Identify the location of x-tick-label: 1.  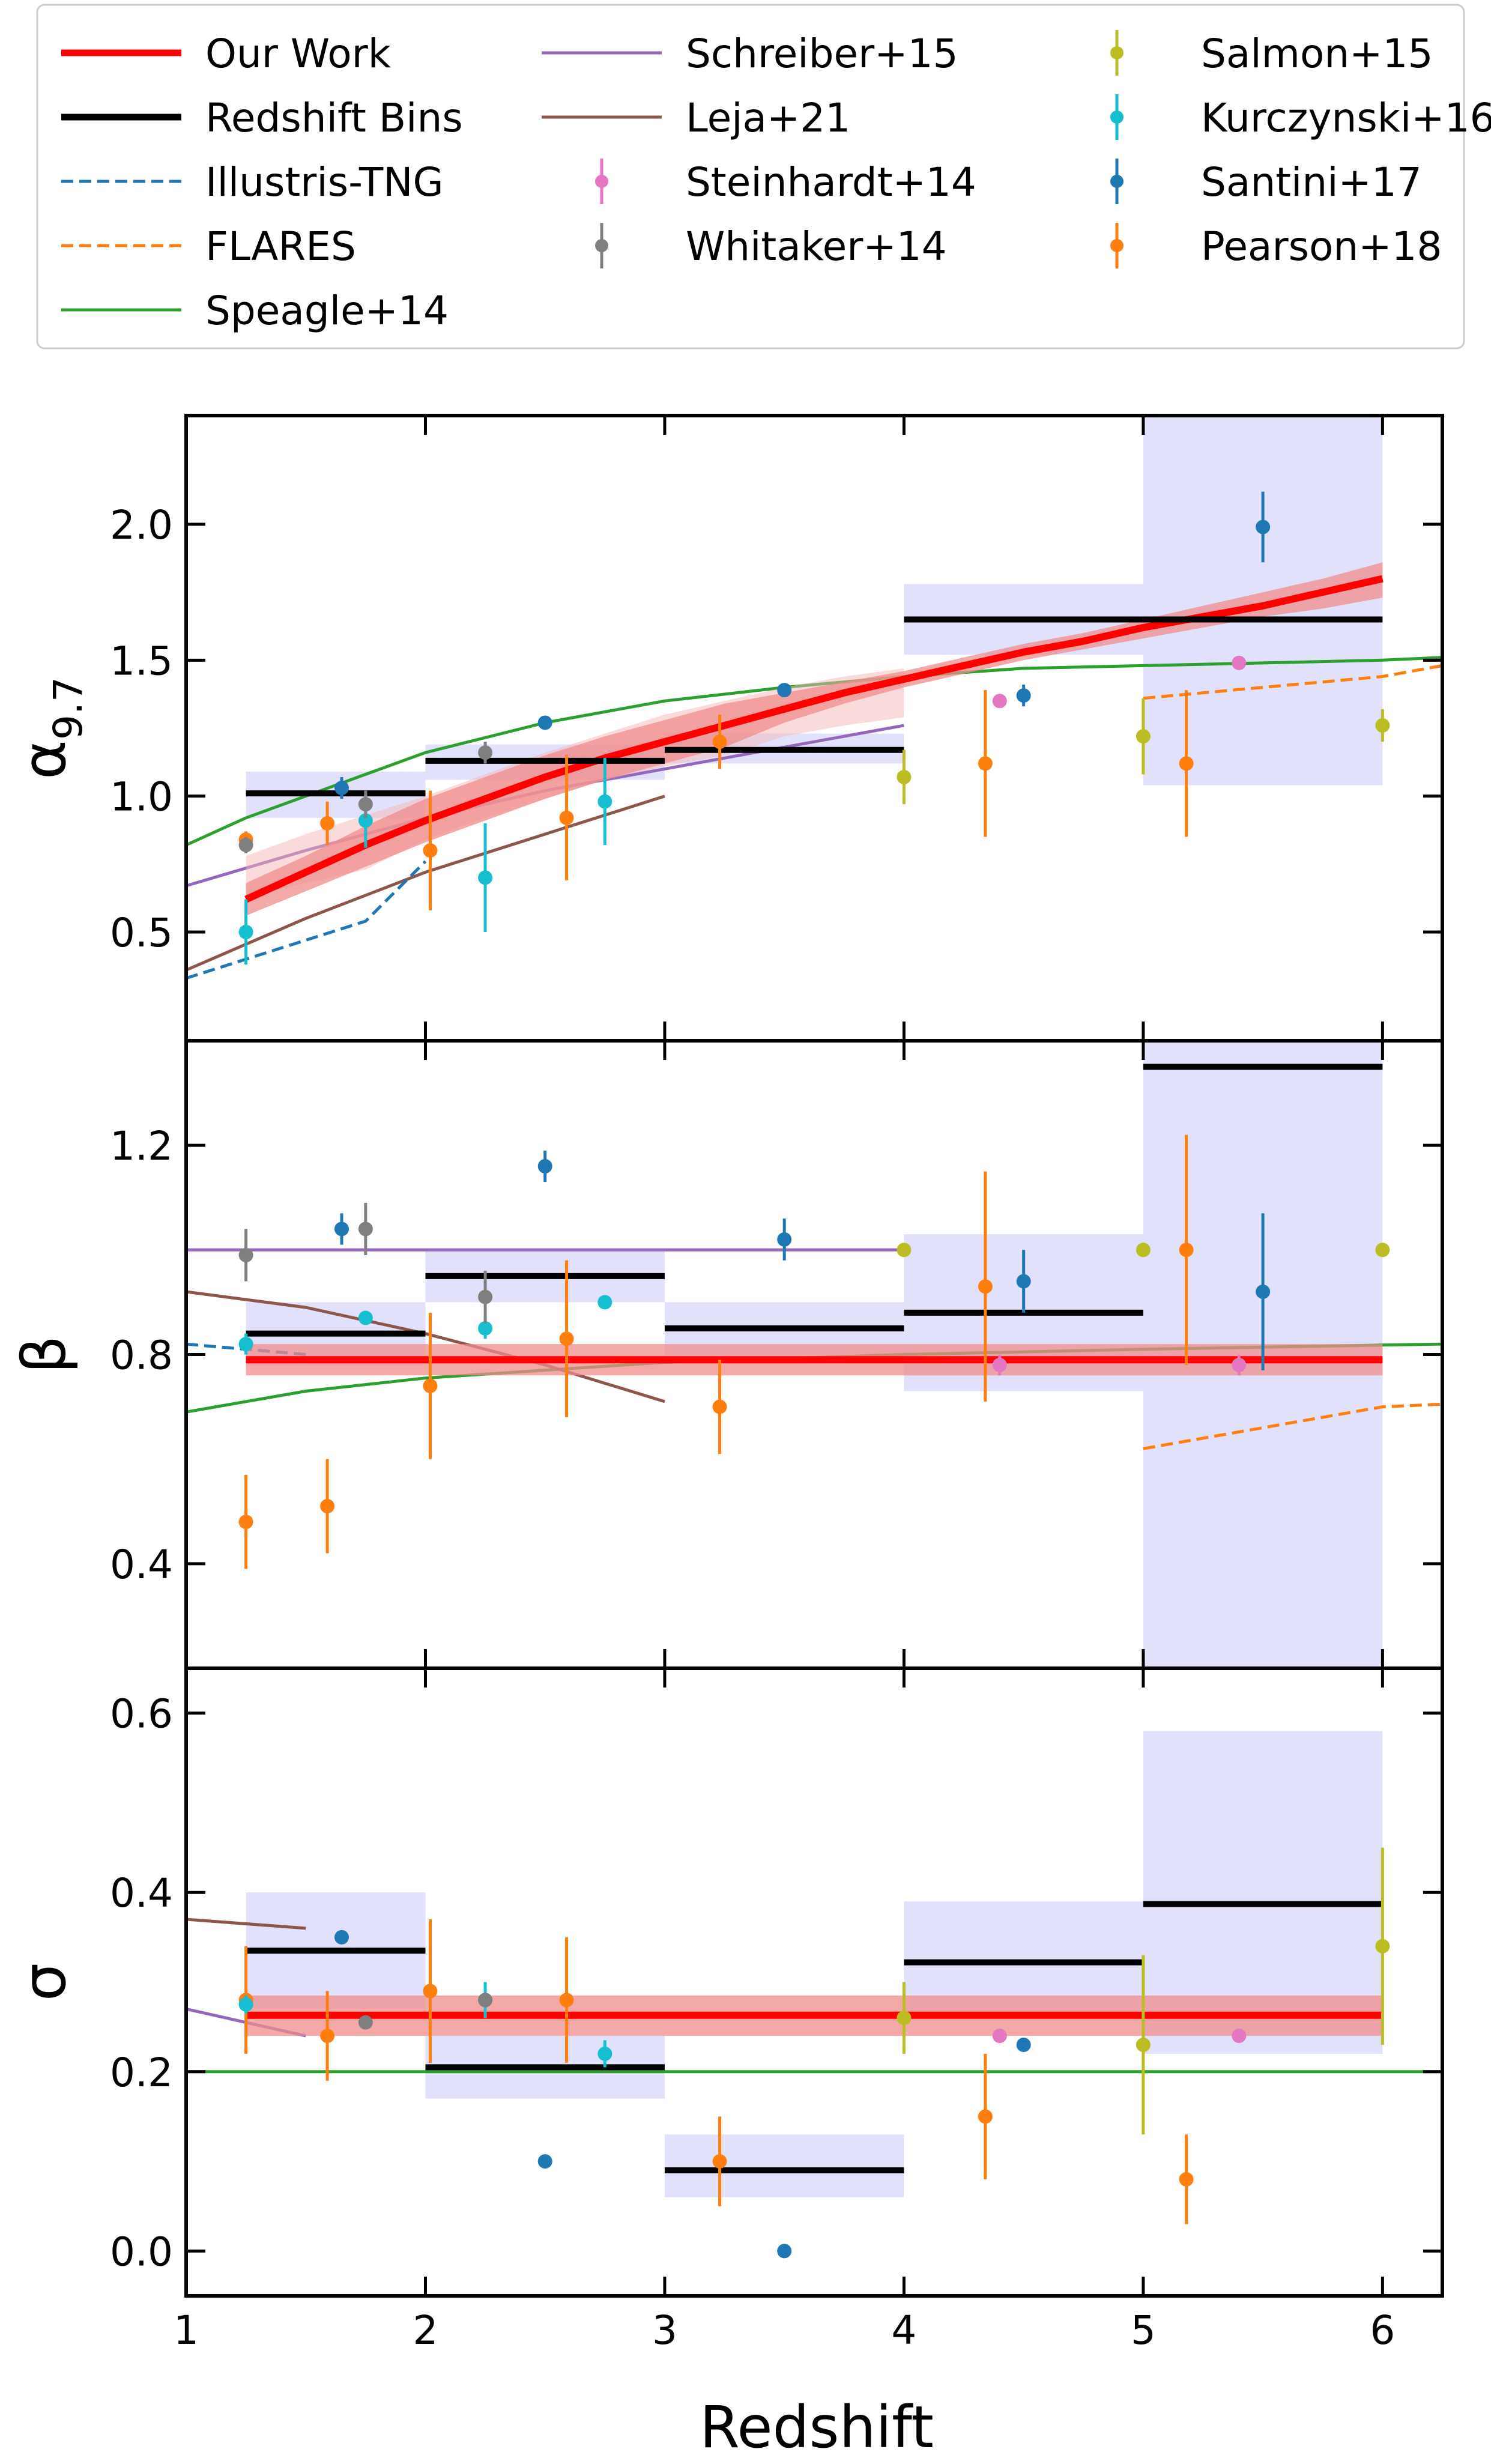
(186, 2330).